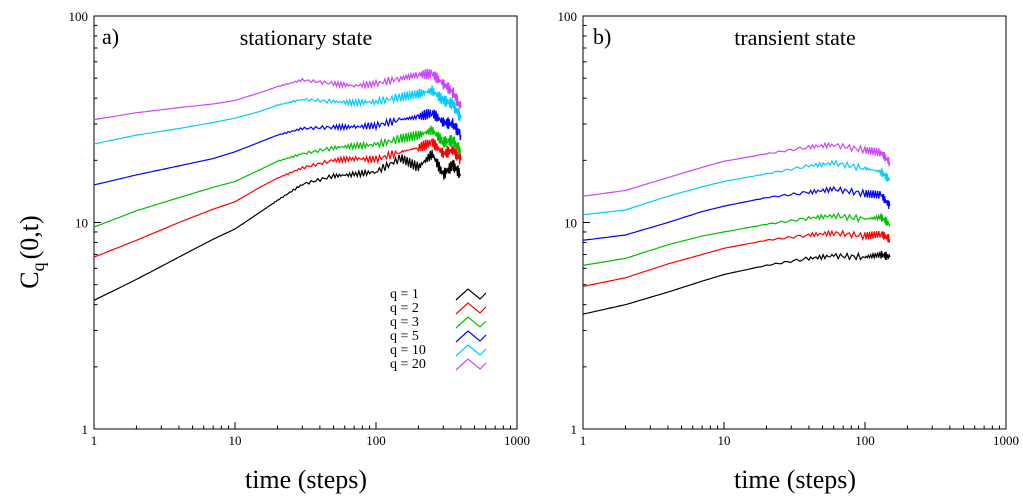  What do you see at coordinates (438, 329) in the screenshot?
I see `panel-a-legend: q = 1q = 2q = 3q = 5q = 10q = 20` at bounding box center [438, 329].